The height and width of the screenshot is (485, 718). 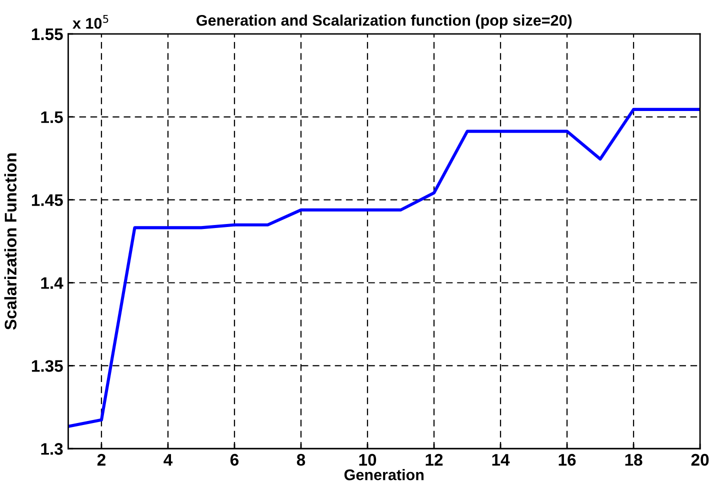 What do you see at coordinates (52, 283) in the screenshot?
I see `y-tick-label: 1.4` at bounding box center [52, 283].